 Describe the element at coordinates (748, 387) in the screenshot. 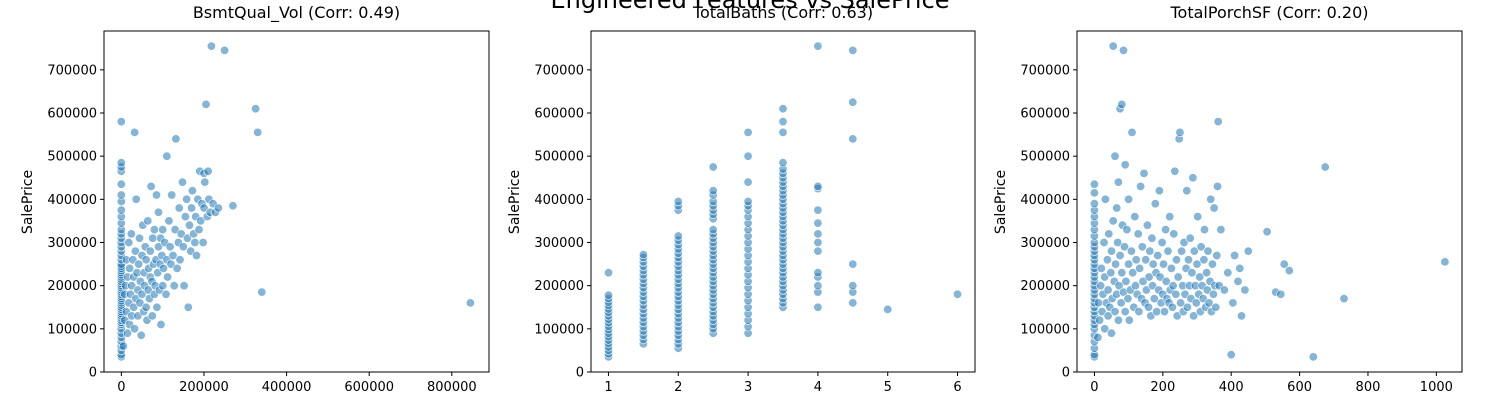

I see `x-tick-label: 3` at that location.